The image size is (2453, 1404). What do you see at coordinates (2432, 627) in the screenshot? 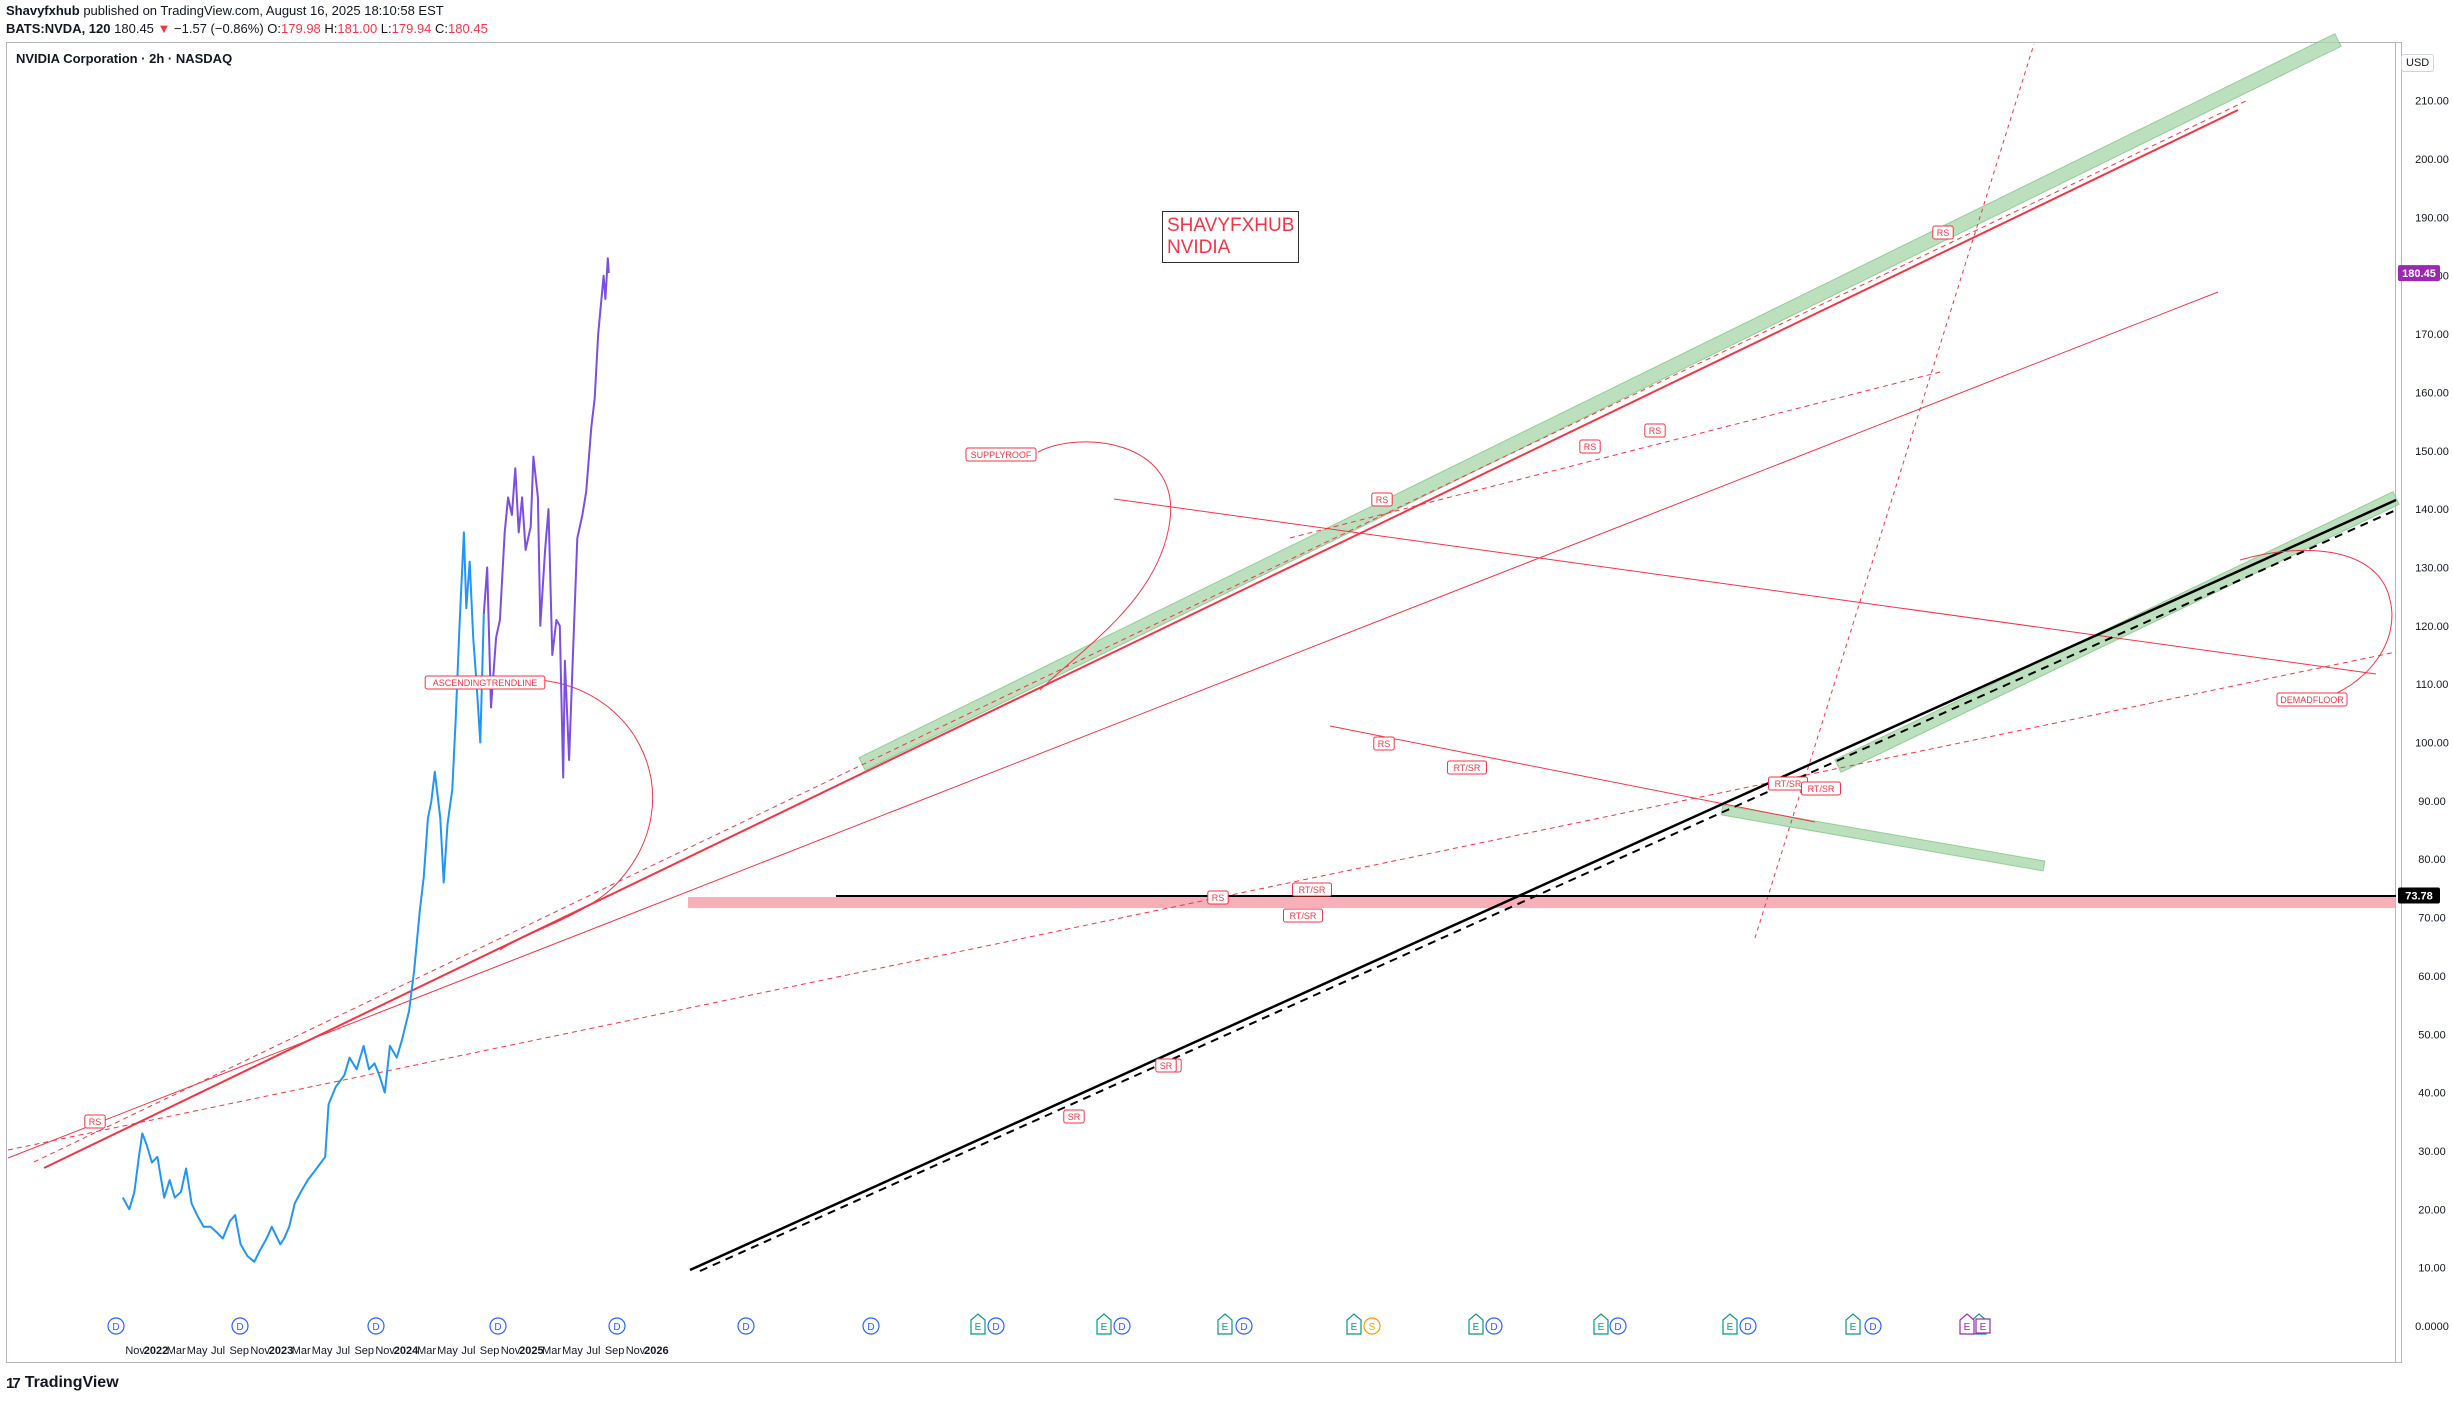
I see `price-tick-label: 120.00` at bounding box center [2432, 627].